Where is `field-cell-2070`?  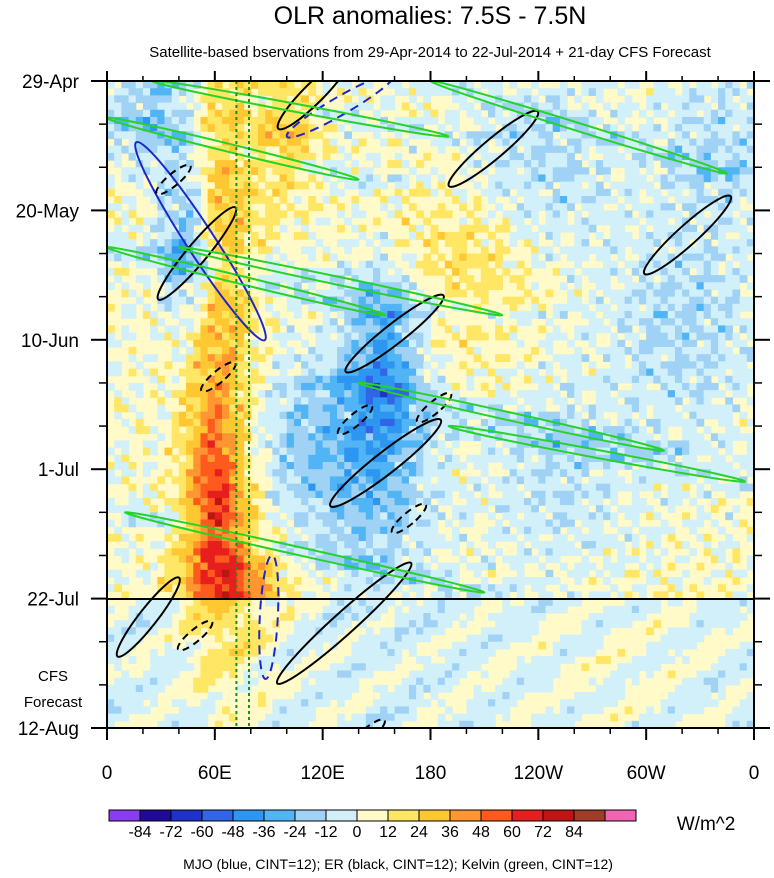
field-cell-2070 is located at coordinates (686, 315).